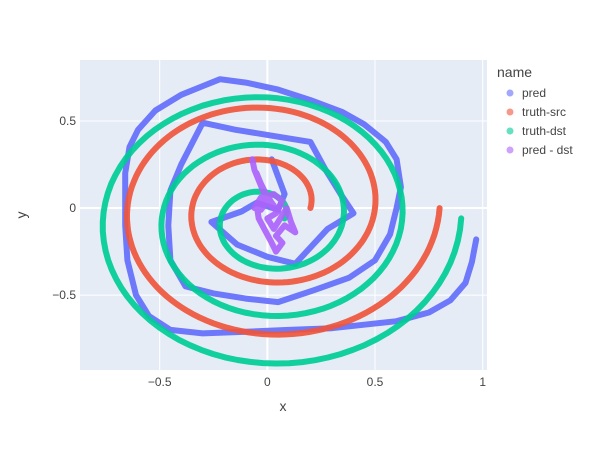 This screenshot has height=450, width=611. I want to click on x-axis-ticks: −0.5 0 0.5 1, so click(317, 382).